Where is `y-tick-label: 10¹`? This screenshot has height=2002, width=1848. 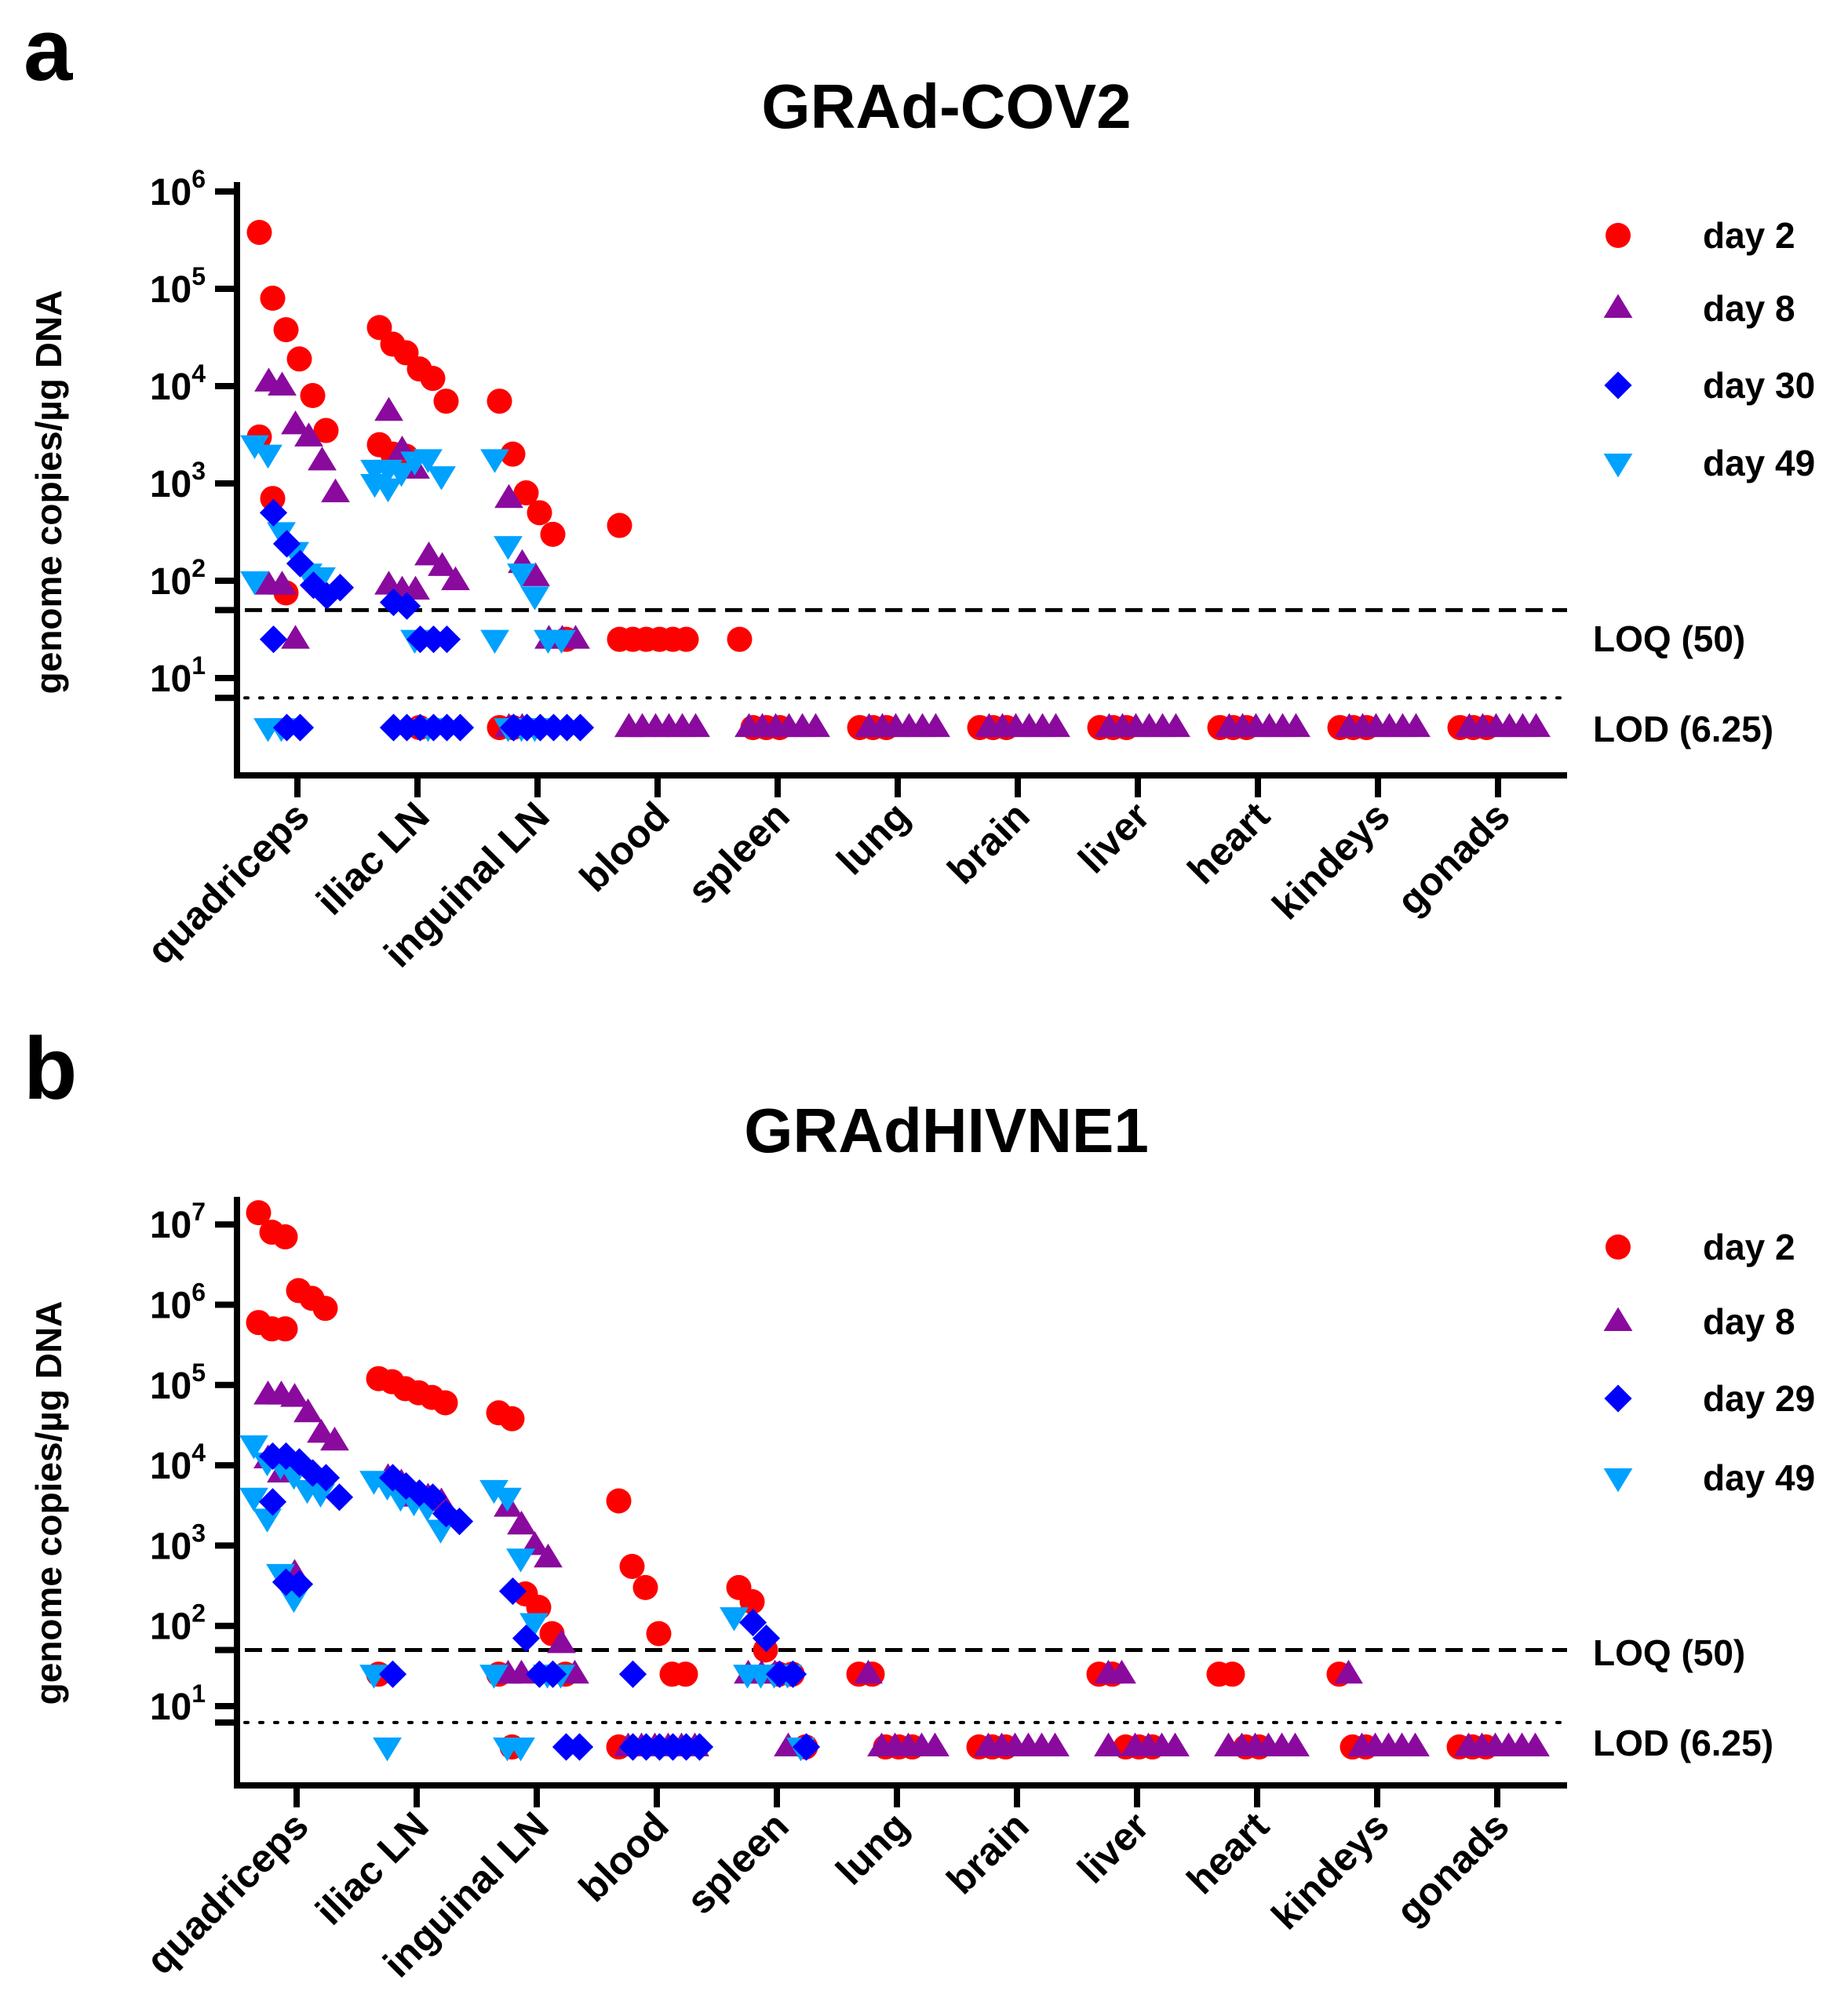 y-tick-label: 10¹ is located at coordinates (178, 1704).